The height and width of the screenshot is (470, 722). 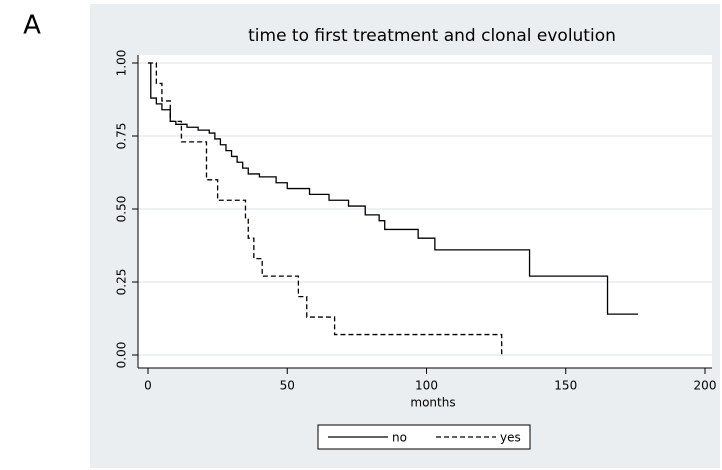 I want to click on legend-label: yes, so click(x=510, y=438).